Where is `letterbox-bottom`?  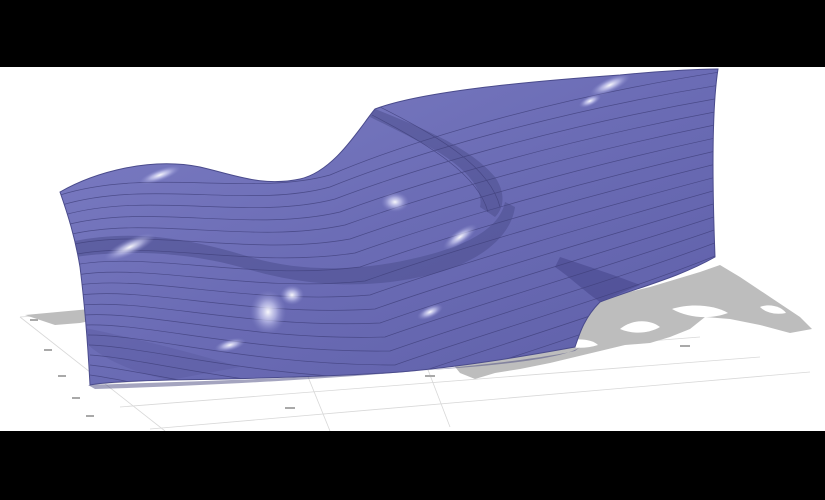 letterbox-bottom is located at coordinates (412, 465).